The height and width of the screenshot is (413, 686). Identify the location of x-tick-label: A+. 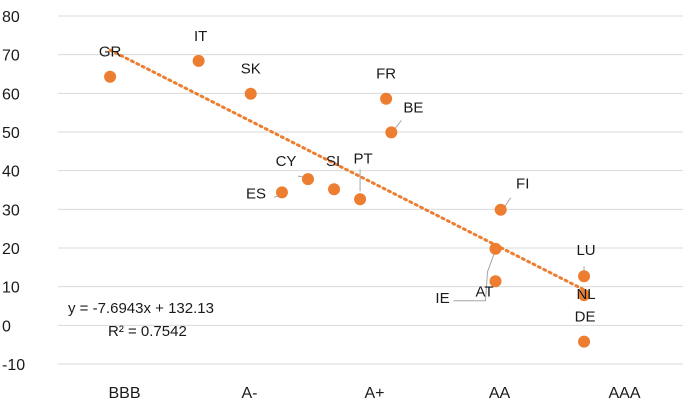
(374, 393).